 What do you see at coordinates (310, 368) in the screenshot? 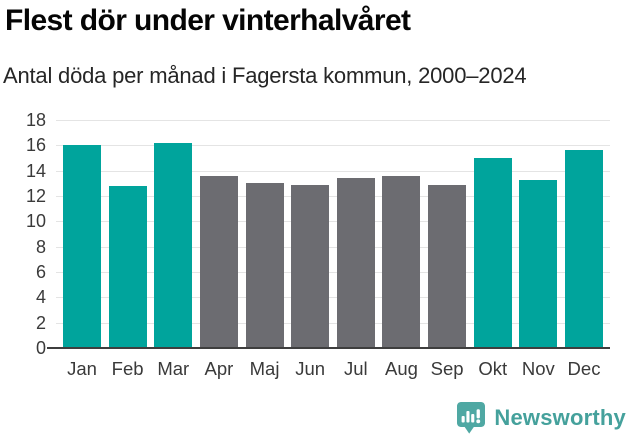
I see `x-tick-label-jun: Jun` at bounding box center [310, 368].